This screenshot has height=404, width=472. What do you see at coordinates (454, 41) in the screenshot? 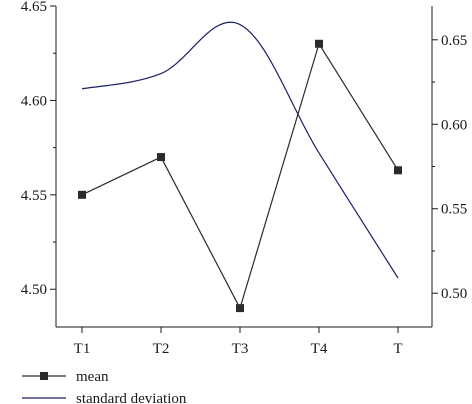
I see `y-right-tick-label: 0.65` at bounding box center [454, 41].